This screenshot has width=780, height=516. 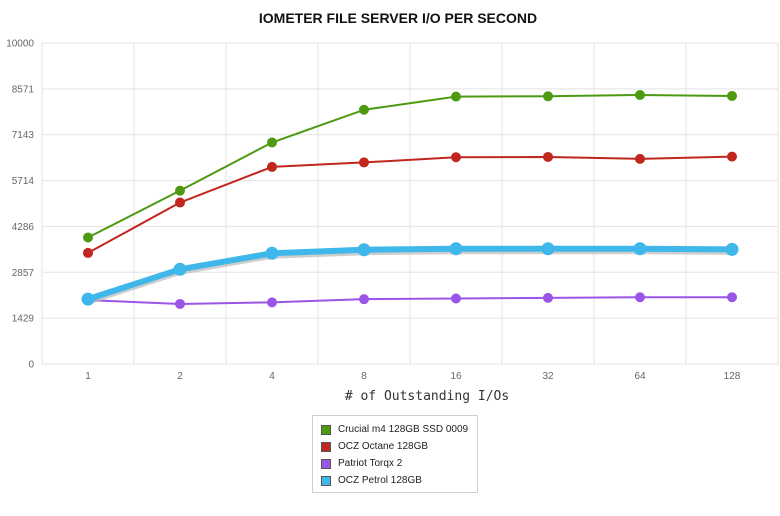 I want to click on legend-item: OCZ Petrol 128GB, so click(x=399, y=480).